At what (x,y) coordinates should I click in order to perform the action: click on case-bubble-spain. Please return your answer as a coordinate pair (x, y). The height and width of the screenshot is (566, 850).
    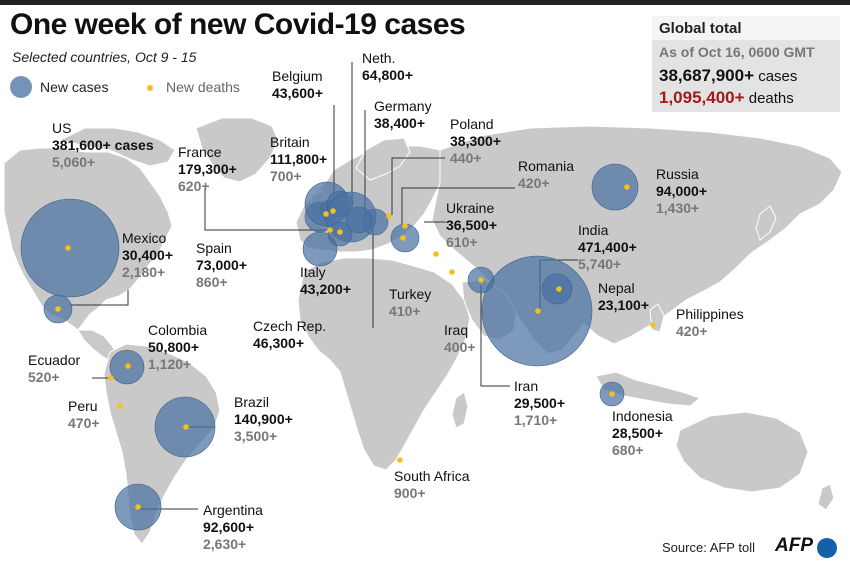
    Looking at the image, I should click on (320, 249).